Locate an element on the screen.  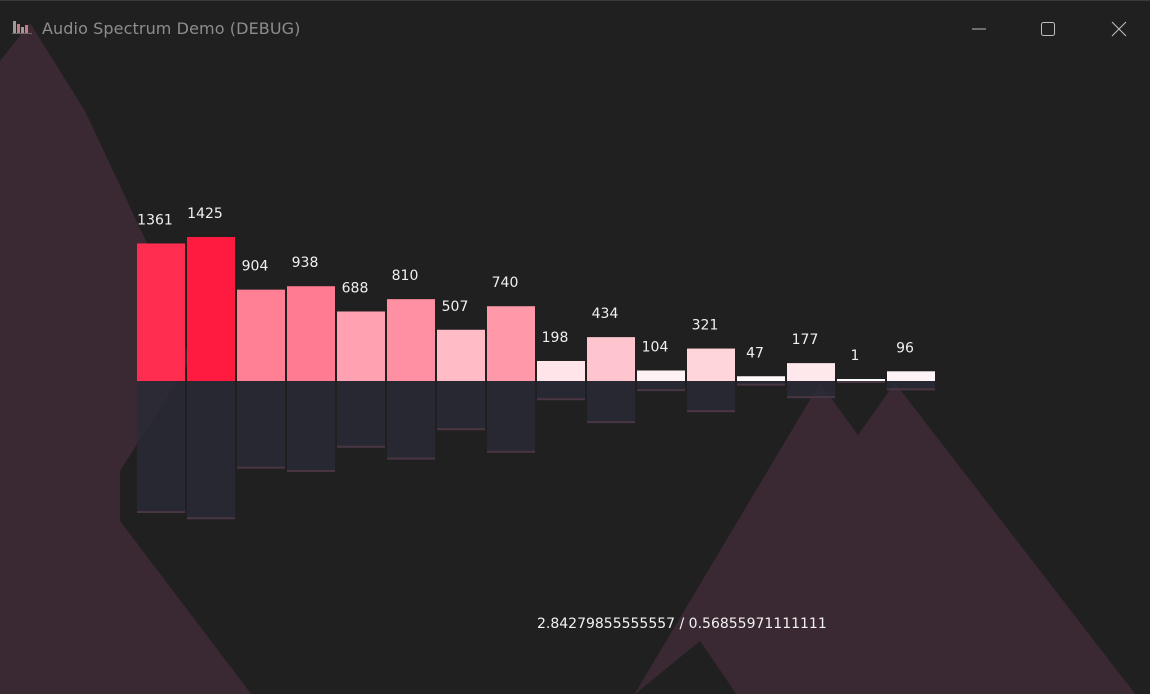
spectrum-bar-label: 177 is located at coordinates (805, 340).